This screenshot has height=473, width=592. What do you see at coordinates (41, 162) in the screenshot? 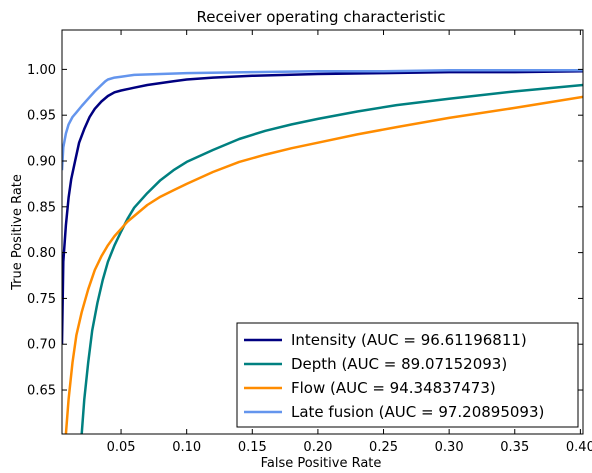
I see `y-tick-label: 0.90` at bounding box center [41, 162].